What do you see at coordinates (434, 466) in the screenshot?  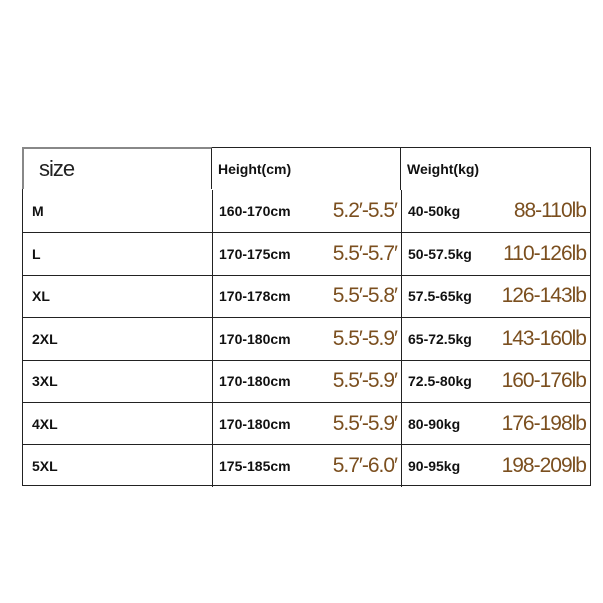 I see `weight-kg: 90-95kg` at bounding box center [434, 466].